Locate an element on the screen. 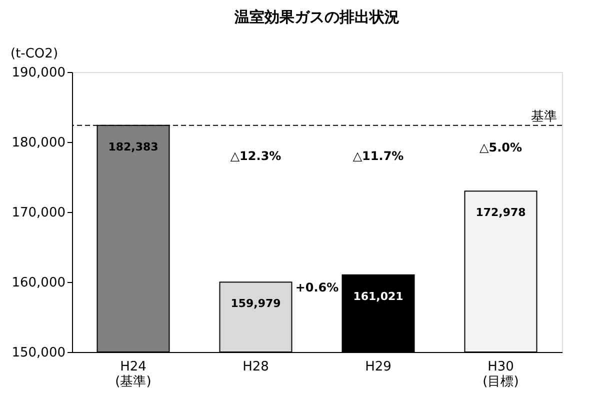 Image resolution: width=601 pixels, height=405 pixels. y-tick-label: 160,000 is located at coordinates (39, 283).